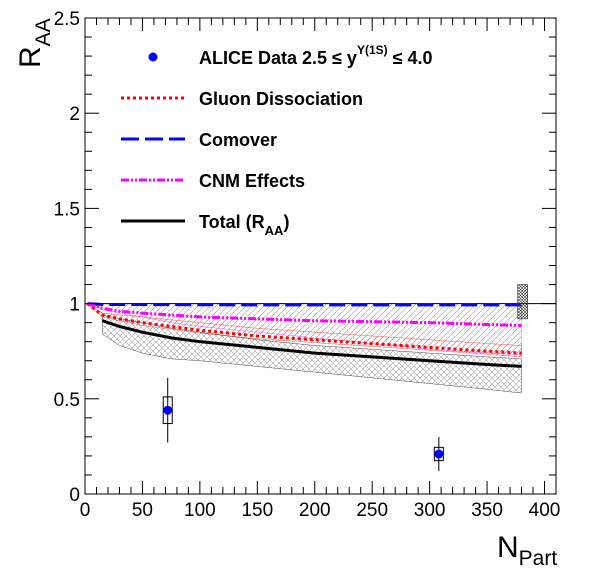 This screenshot has width=596, height=574. What do you see at coordinates (74, 114) in the screenshot?
I see `y-tick-label: 2` at bounding box center [74, 114].